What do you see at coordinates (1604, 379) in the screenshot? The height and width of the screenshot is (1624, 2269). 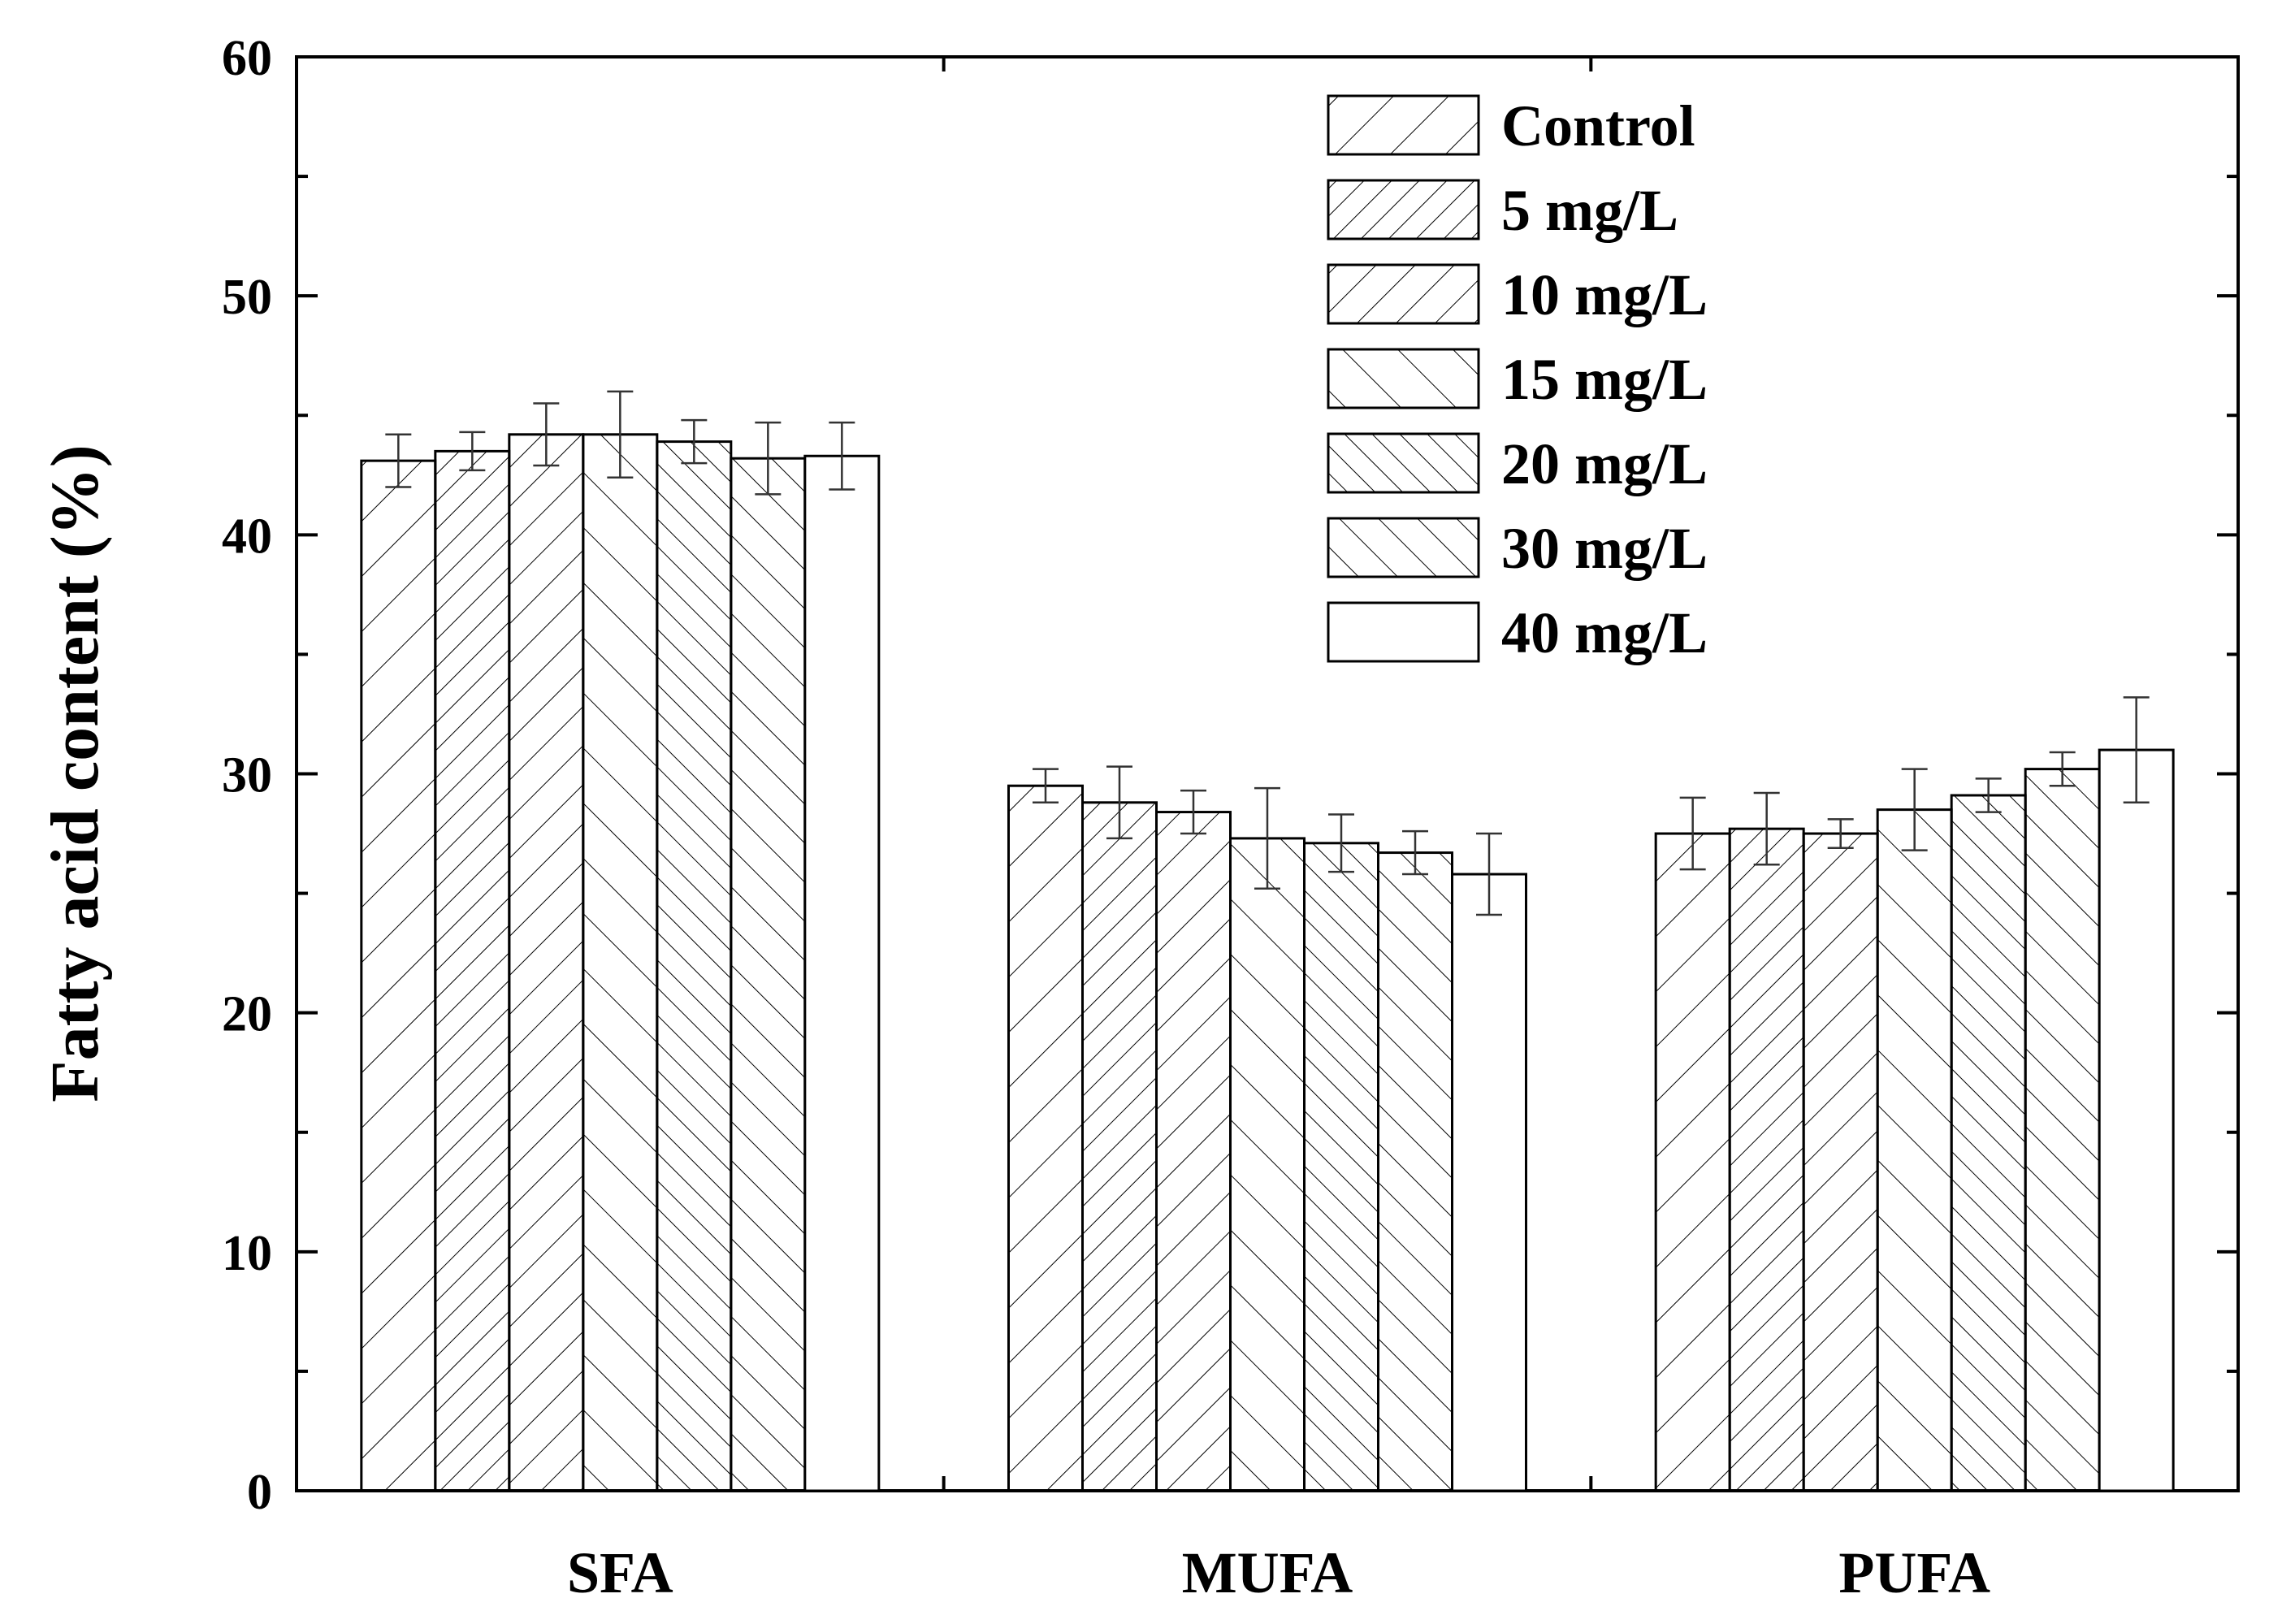 I see `legend-label: 15 mg/L` at bounding box center [1604, 379].